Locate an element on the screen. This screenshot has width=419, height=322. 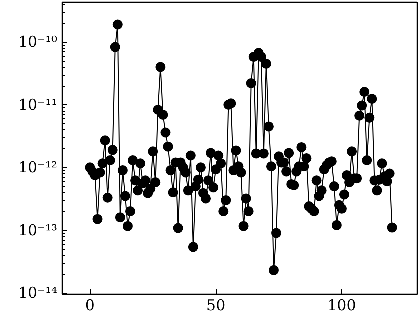
x-tick-label: 100 is located at coordinates (342, 305).